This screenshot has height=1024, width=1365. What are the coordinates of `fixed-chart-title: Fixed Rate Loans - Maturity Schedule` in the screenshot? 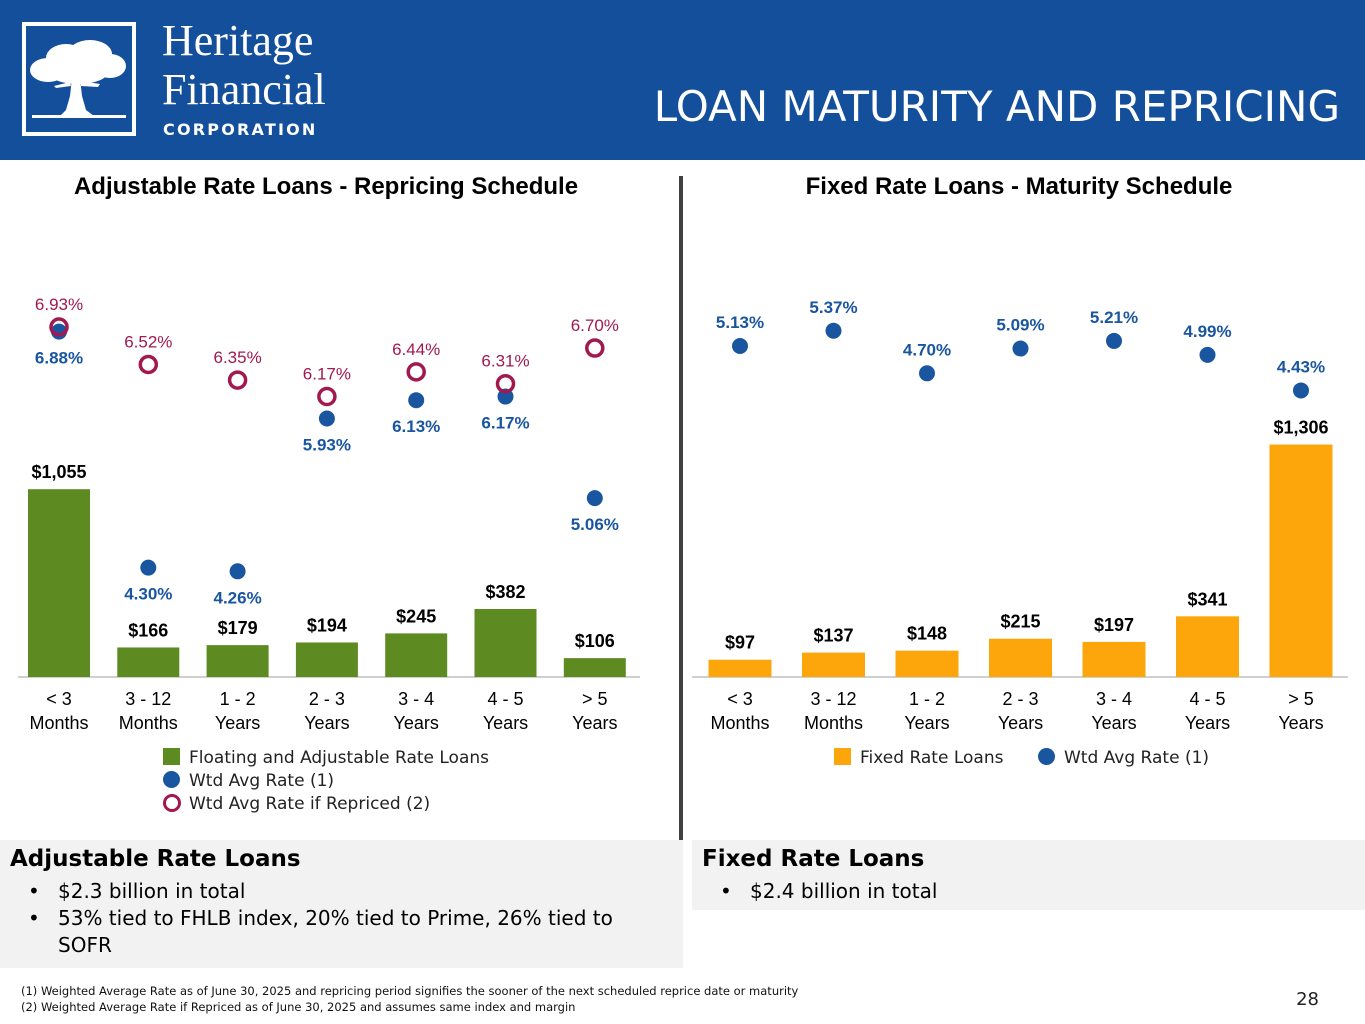 It's located at (1019, 186).